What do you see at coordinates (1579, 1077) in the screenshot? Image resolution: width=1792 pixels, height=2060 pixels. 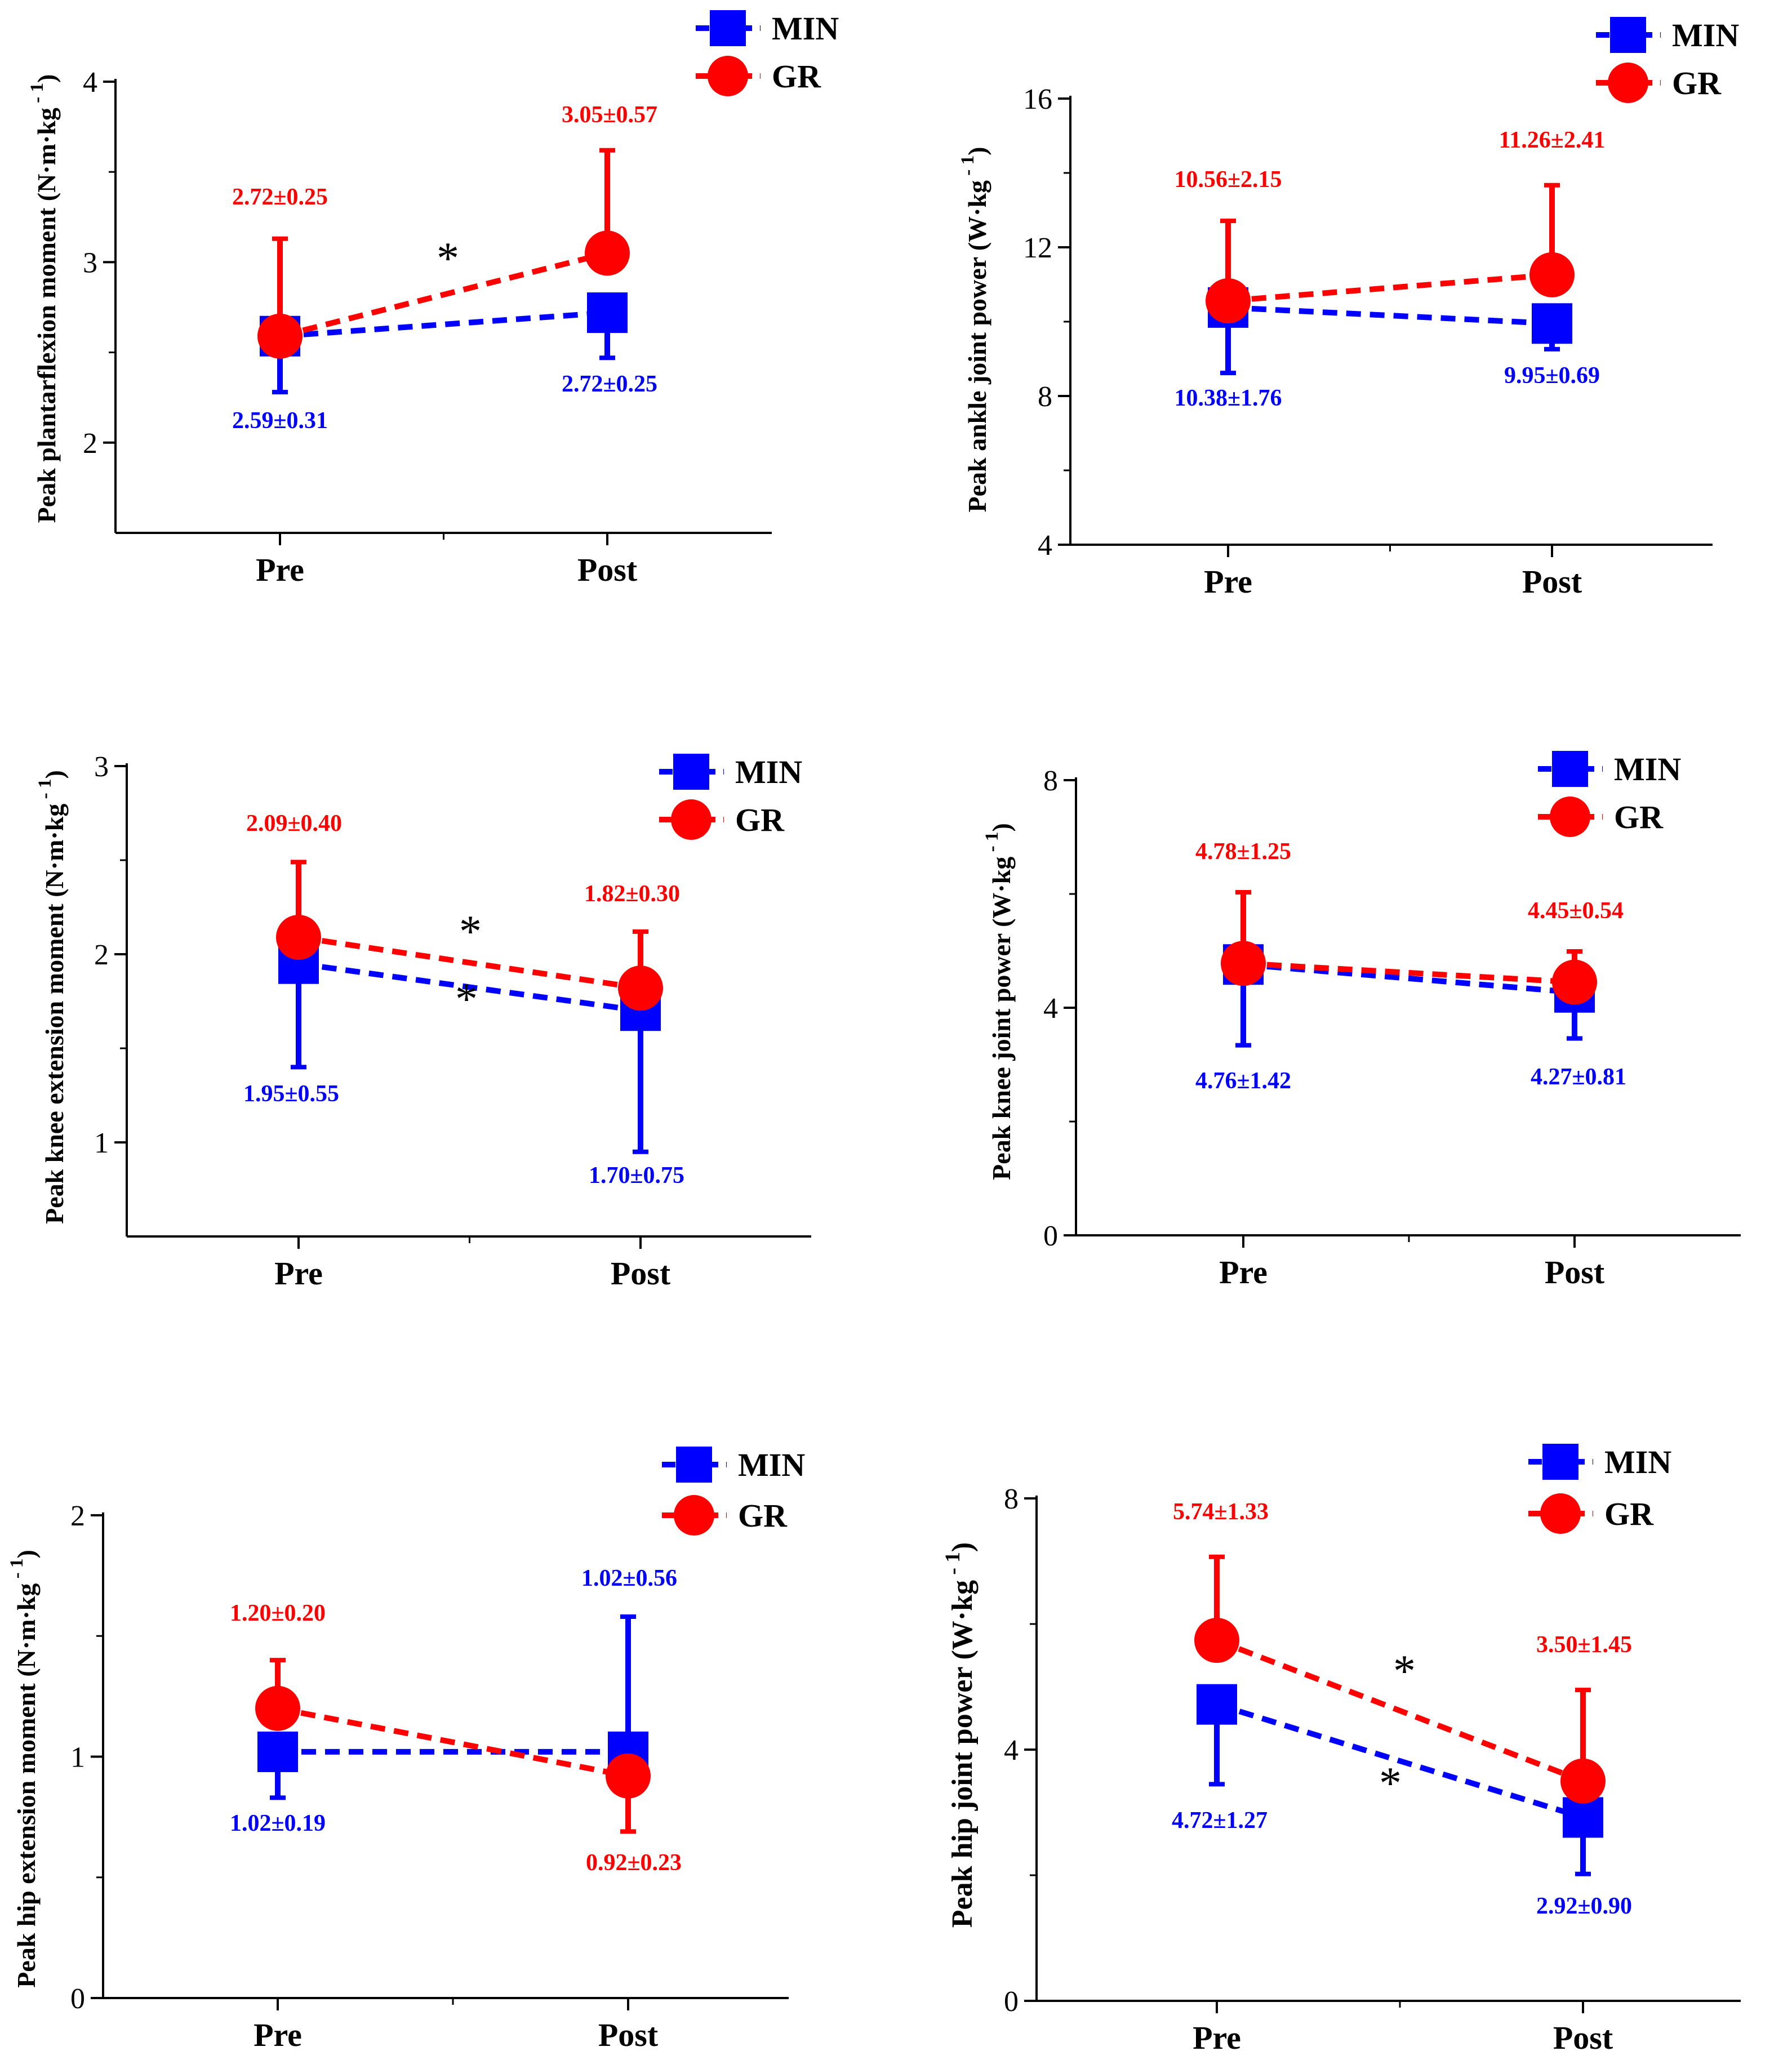 I see `min-value-label: 4.27±0.81` at bounding box center [1579, 1077].